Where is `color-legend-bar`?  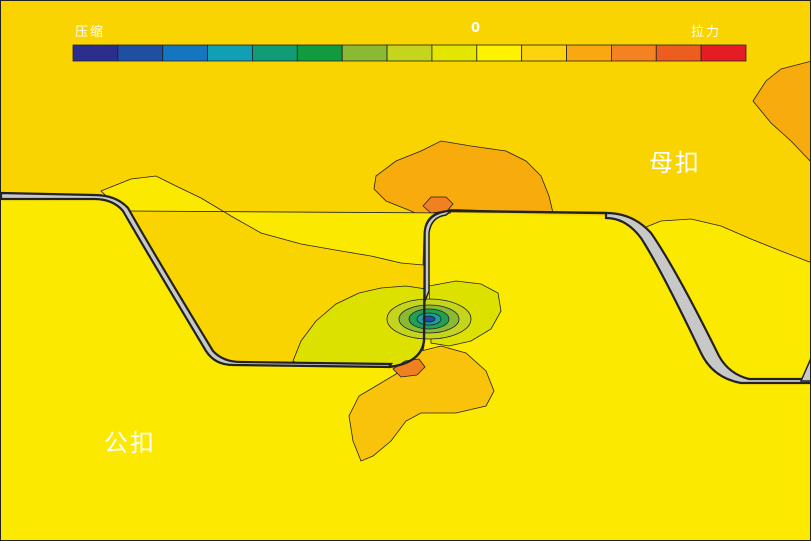 color-legend-bar is located at coordinates (409, 53).